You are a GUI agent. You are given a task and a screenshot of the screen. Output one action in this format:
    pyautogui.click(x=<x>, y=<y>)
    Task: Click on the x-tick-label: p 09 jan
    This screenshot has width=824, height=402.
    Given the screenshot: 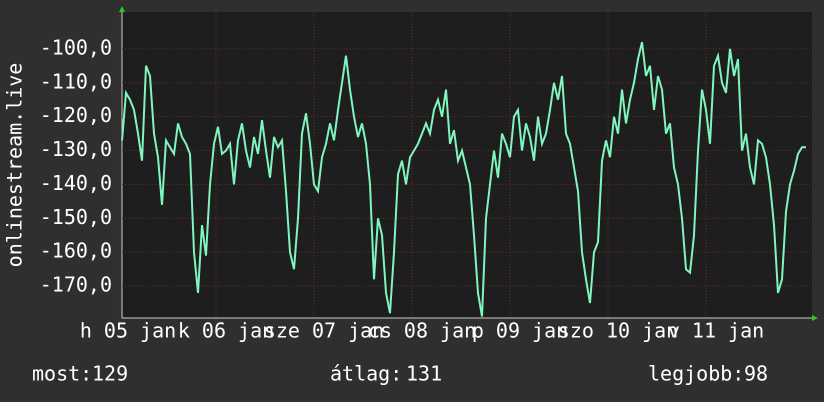 What is the action you would take?
    pyautogui.click(x=520, y=331)
    